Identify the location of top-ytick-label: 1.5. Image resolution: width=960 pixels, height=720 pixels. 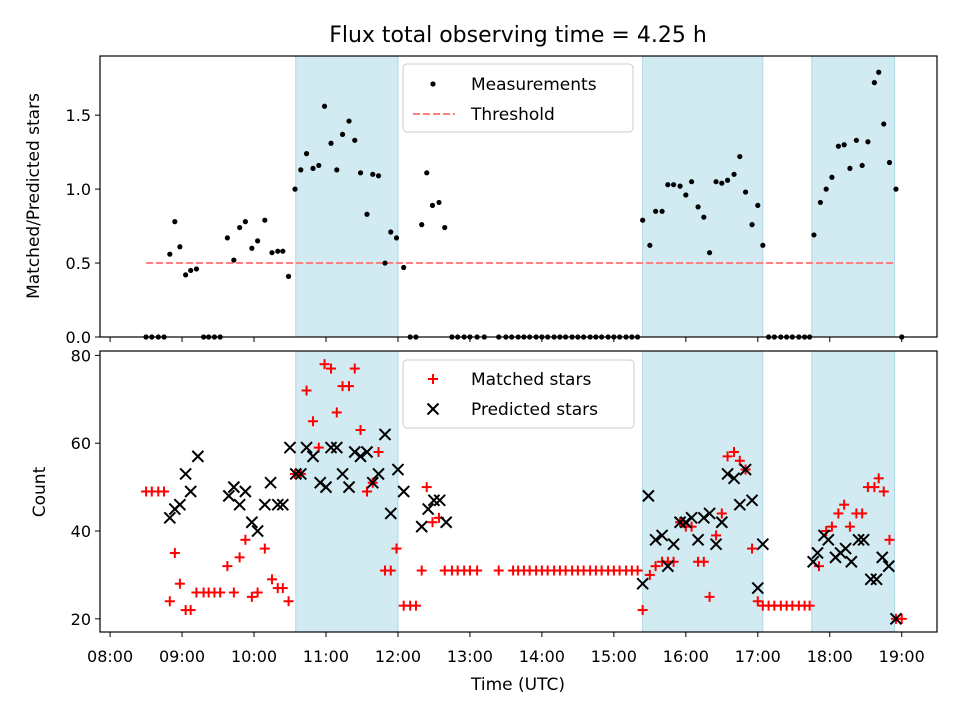
(78, 115).